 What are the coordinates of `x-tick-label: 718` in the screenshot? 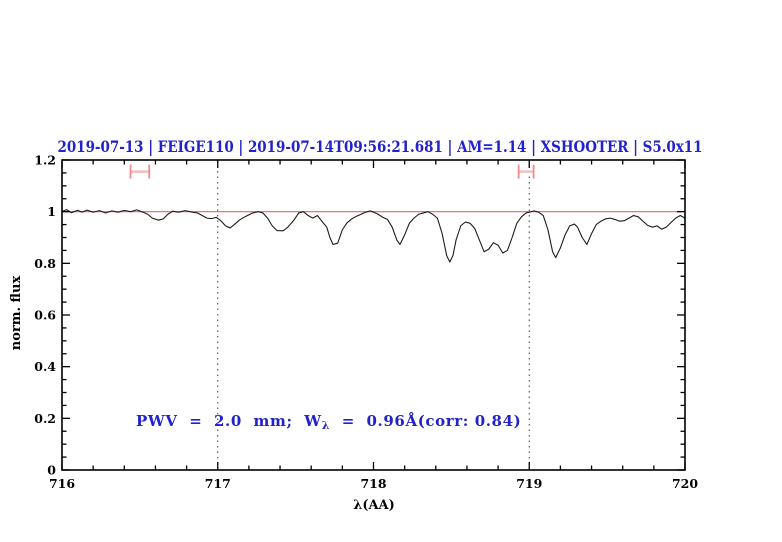 It's located at (373, 483).